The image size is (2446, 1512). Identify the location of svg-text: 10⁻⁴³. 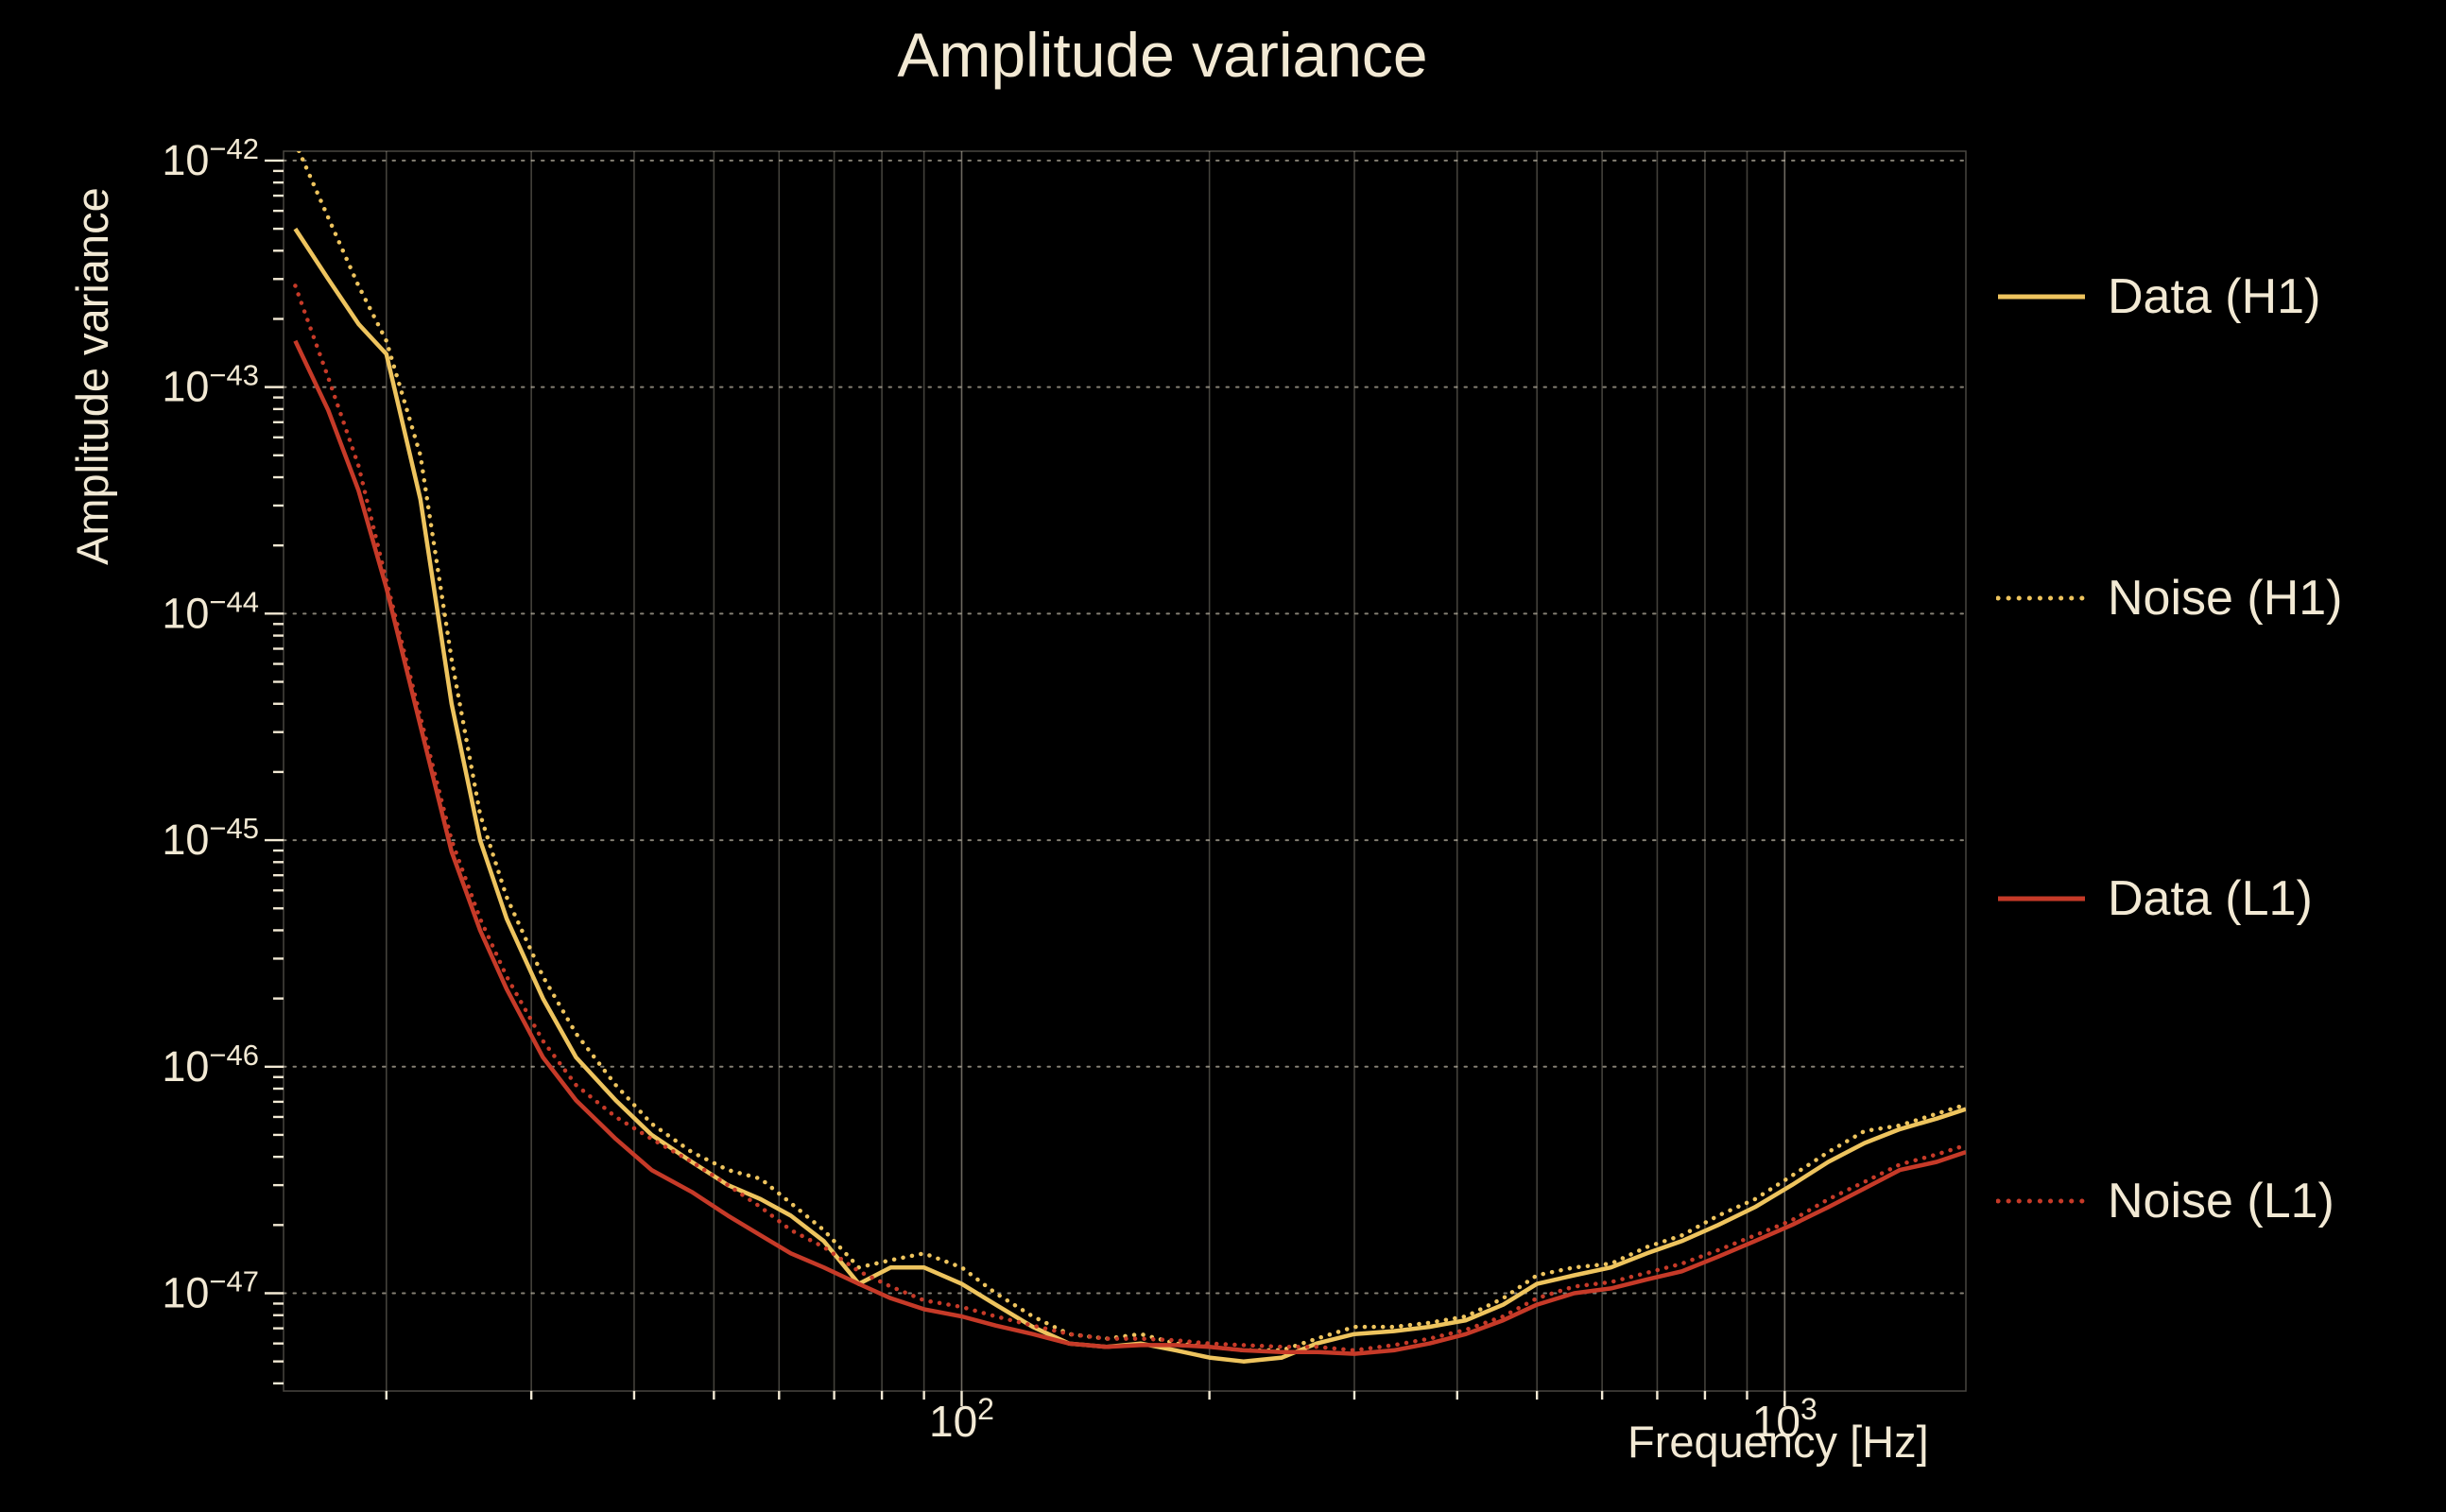
(211, 385).